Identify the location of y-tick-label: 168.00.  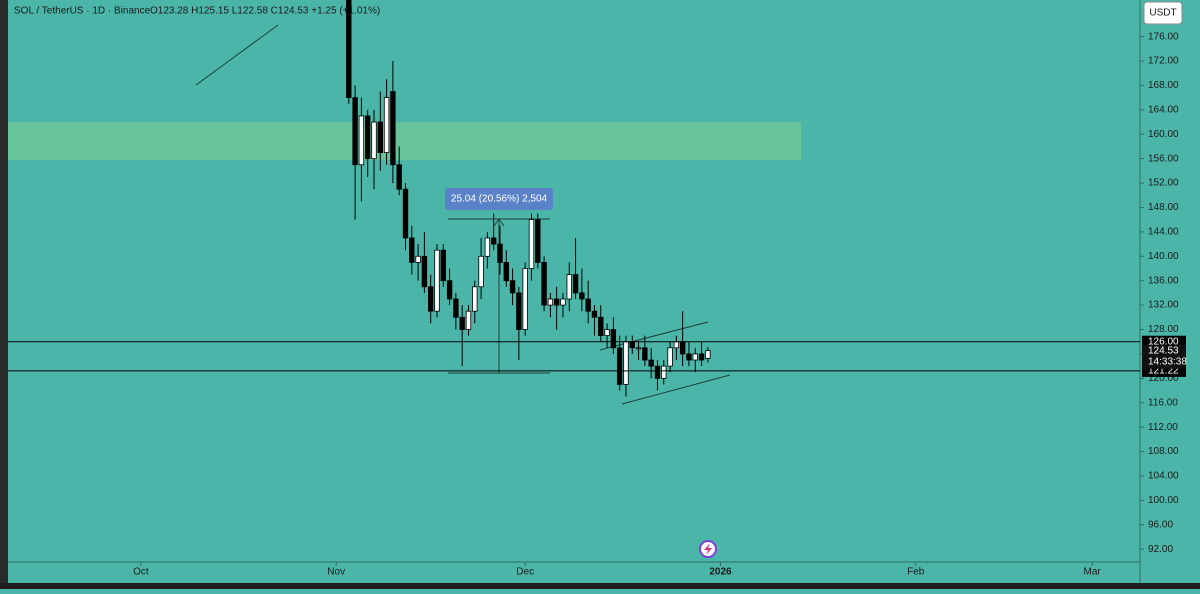
(1163, 85).